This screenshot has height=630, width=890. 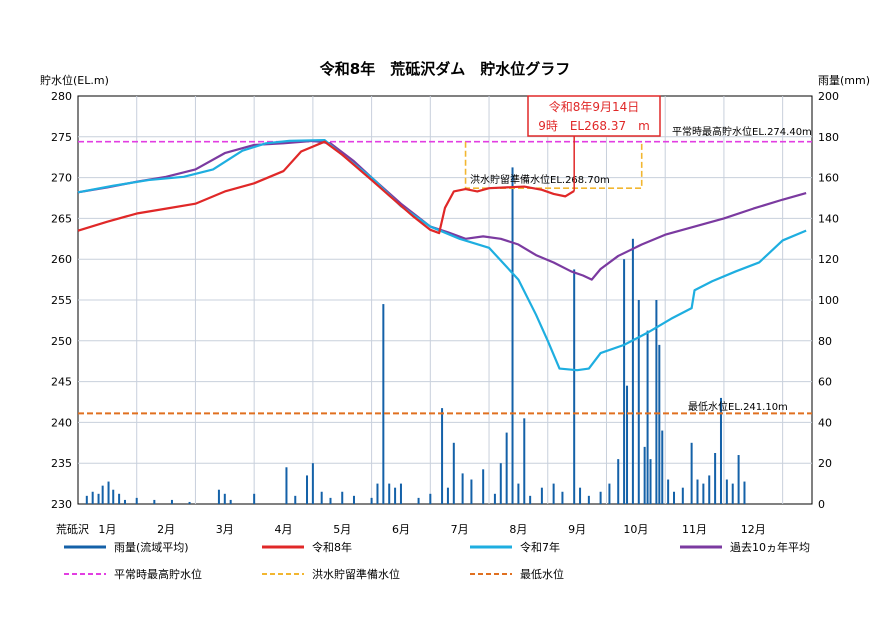 I want to click on legend-label: 平常時最高貯水位, so click(x=158, y=574).